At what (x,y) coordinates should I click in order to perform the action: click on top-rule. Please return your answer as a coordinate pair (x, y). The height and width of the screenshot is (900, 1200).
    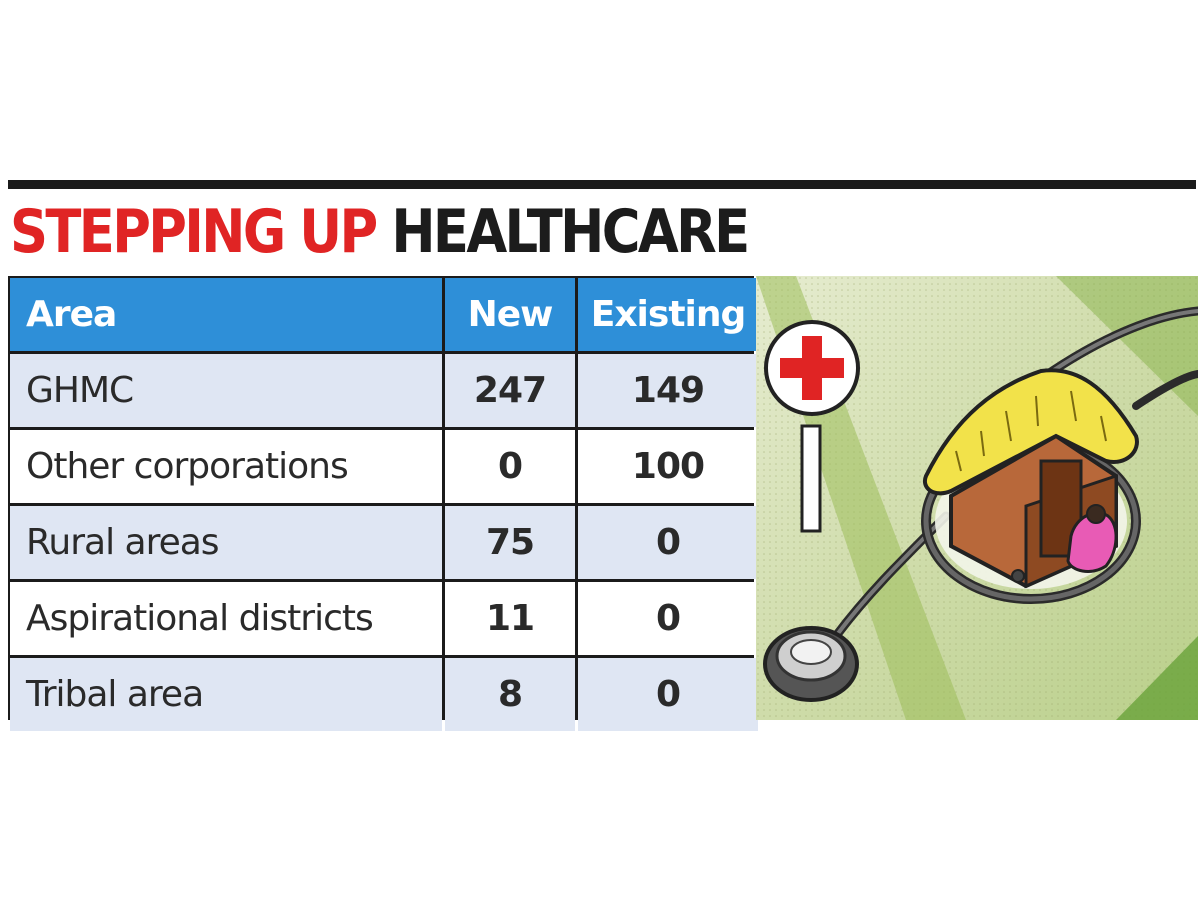
    Looking at the image, I should click on (602, 184).